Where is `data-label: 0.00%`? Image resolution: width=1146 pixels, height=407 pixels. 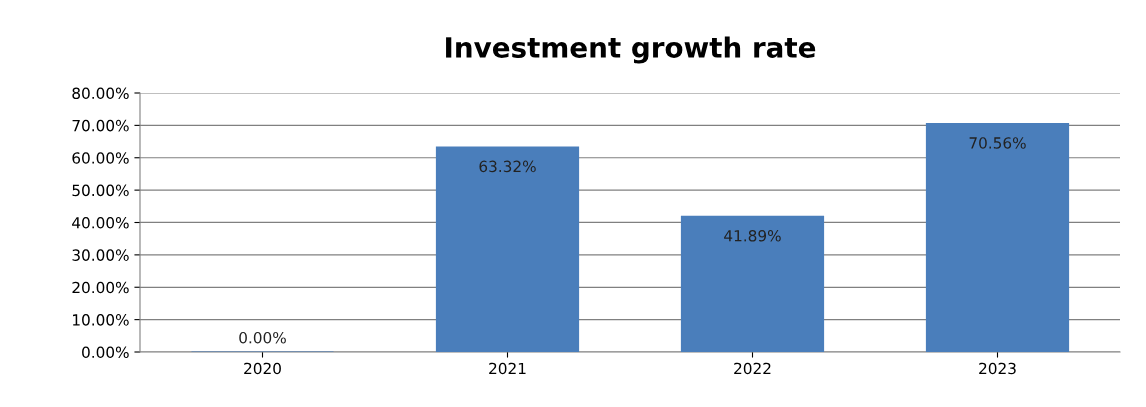
data-label: 0.00% is located at coordinates (262, 337).